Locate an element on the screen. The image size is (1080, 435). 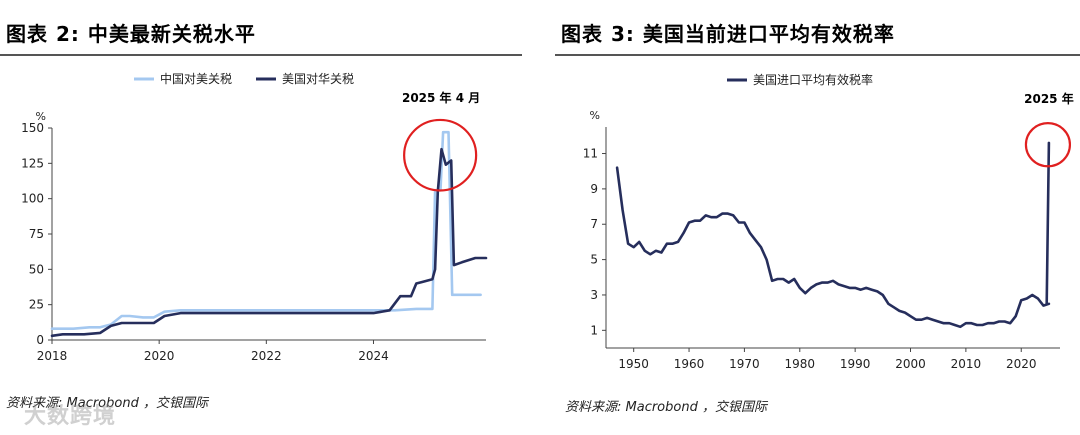
fig3-x-tick-label: 1970 is located at coordinates (744, 364).